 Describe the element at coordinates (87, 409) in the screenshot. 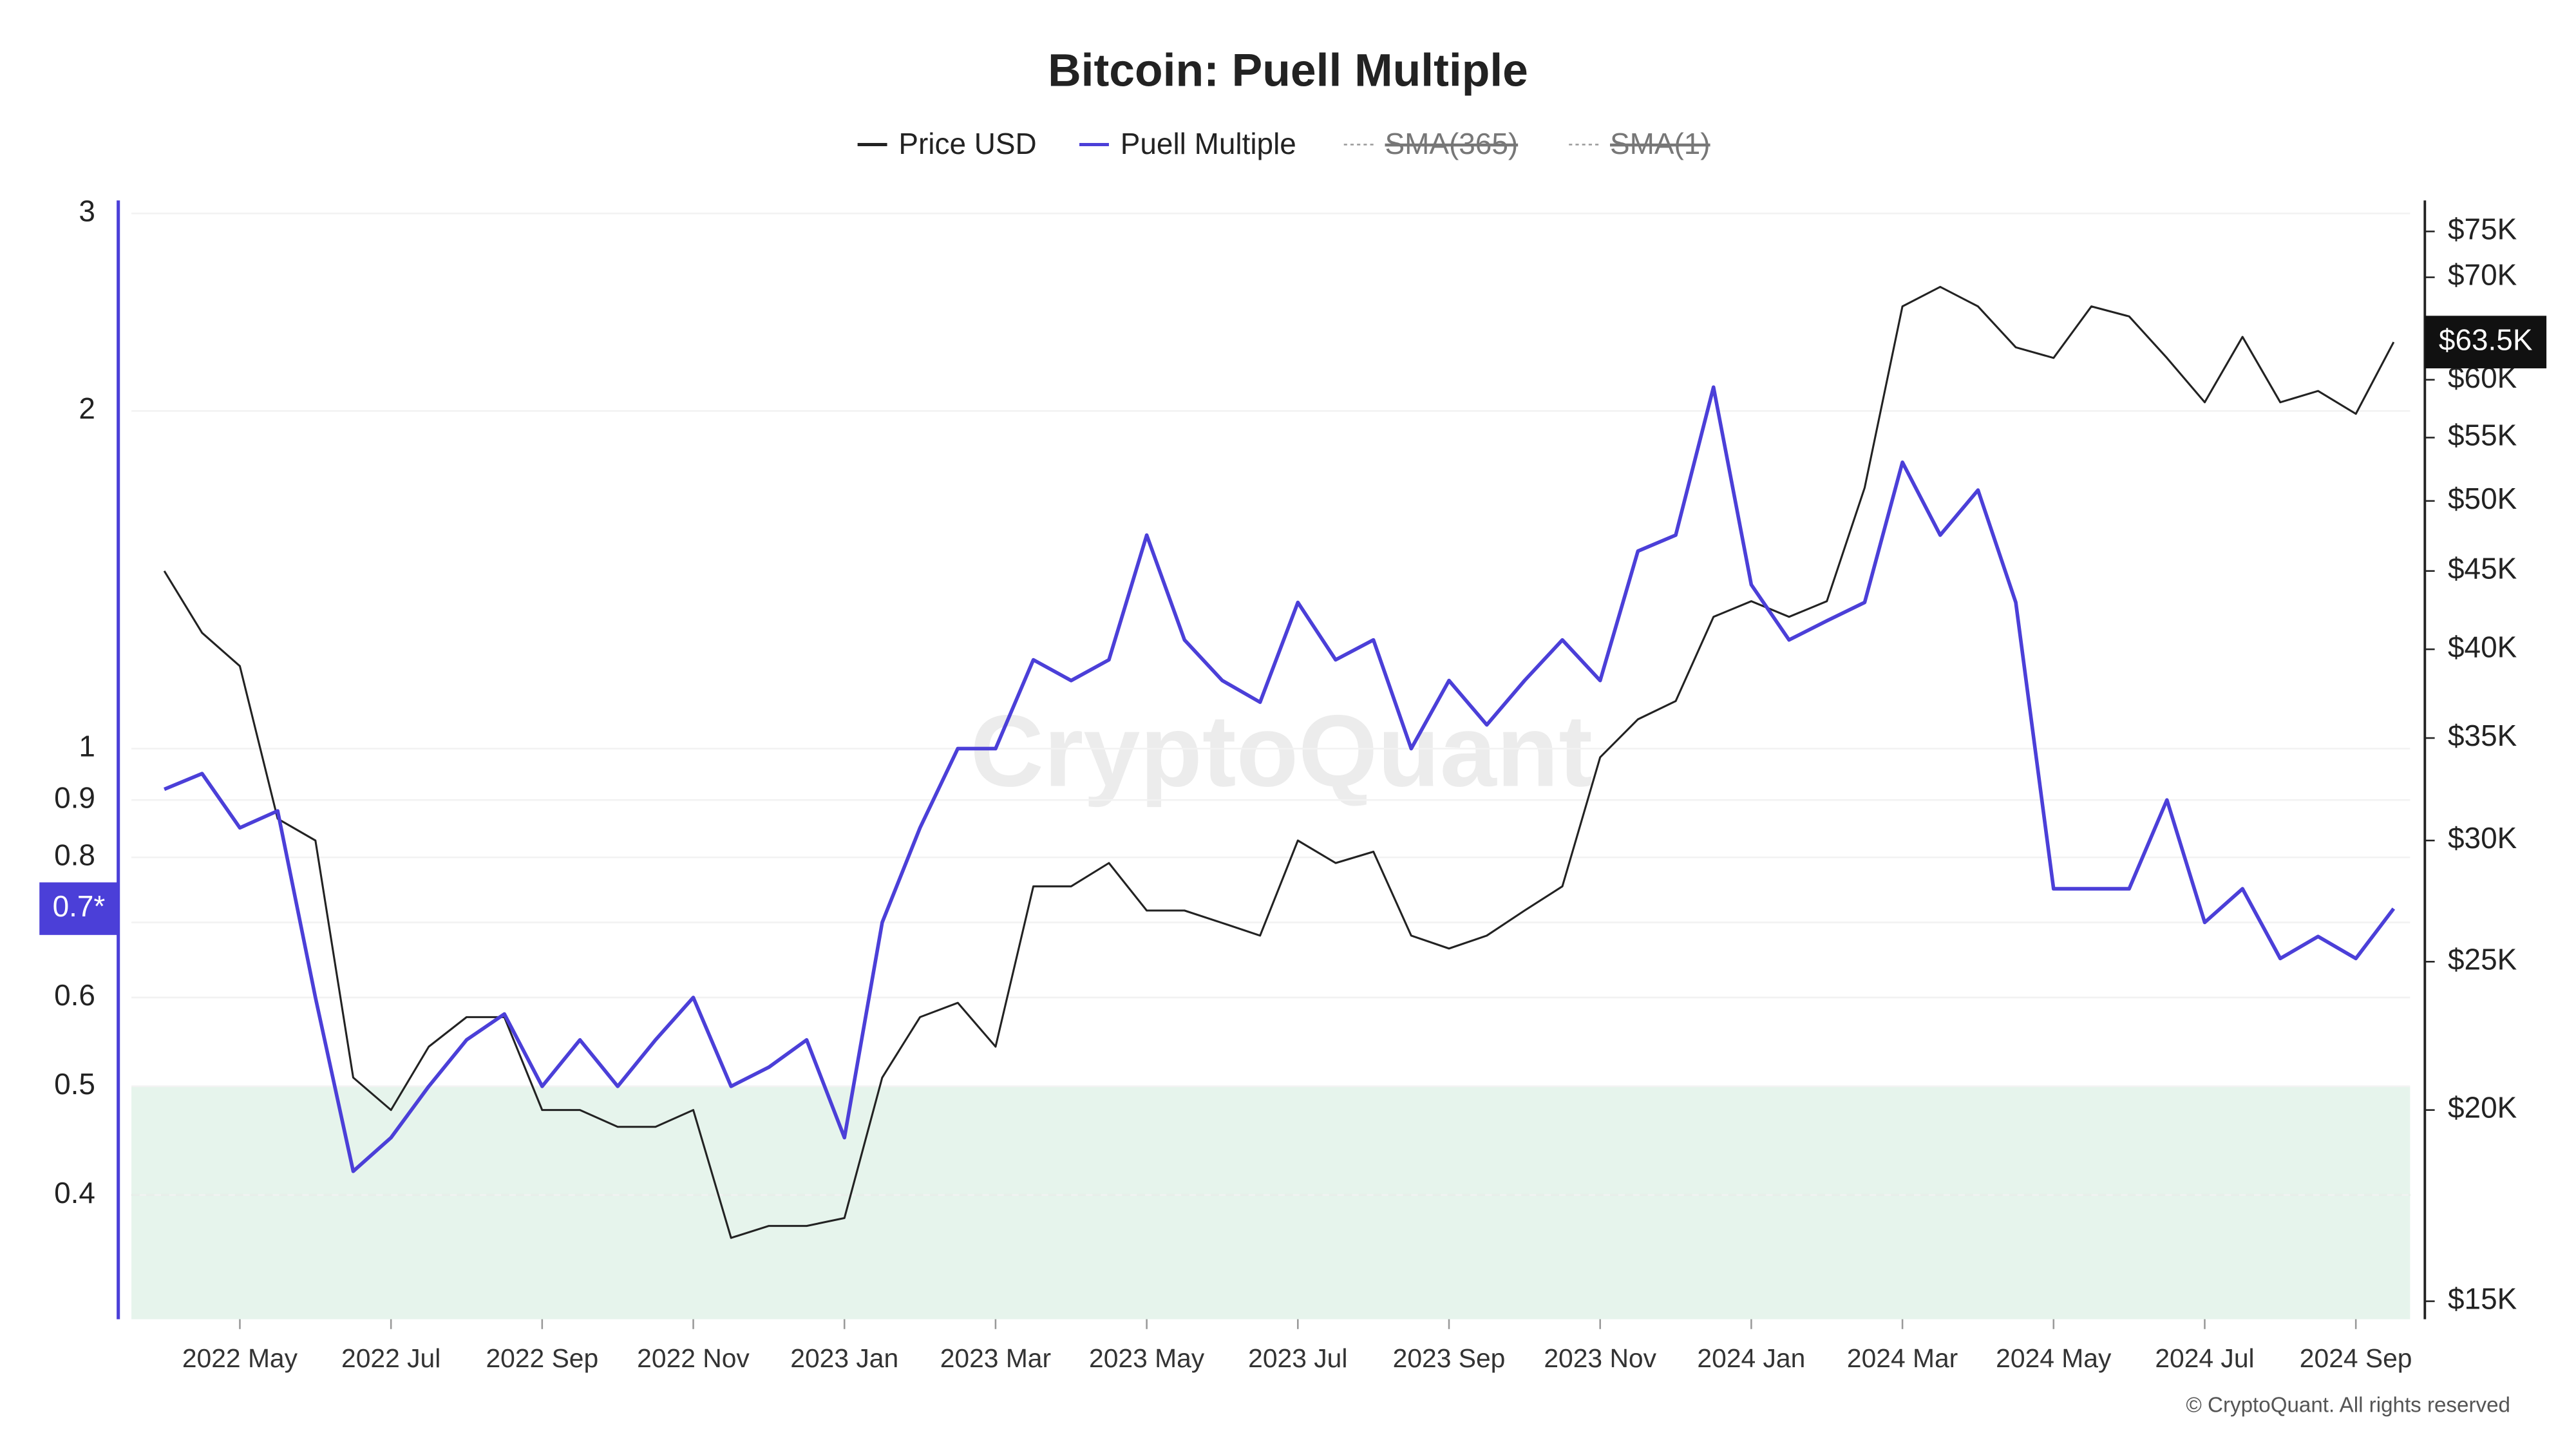

I see `y-tick-label: 2` at that location.